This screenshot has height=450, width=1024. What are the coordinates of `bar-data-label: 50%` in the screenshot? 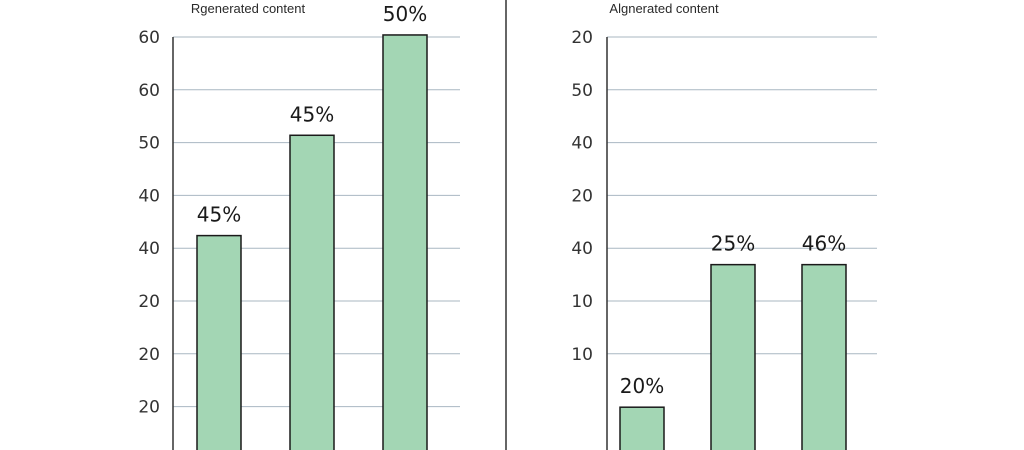 It's located at (405, 14).